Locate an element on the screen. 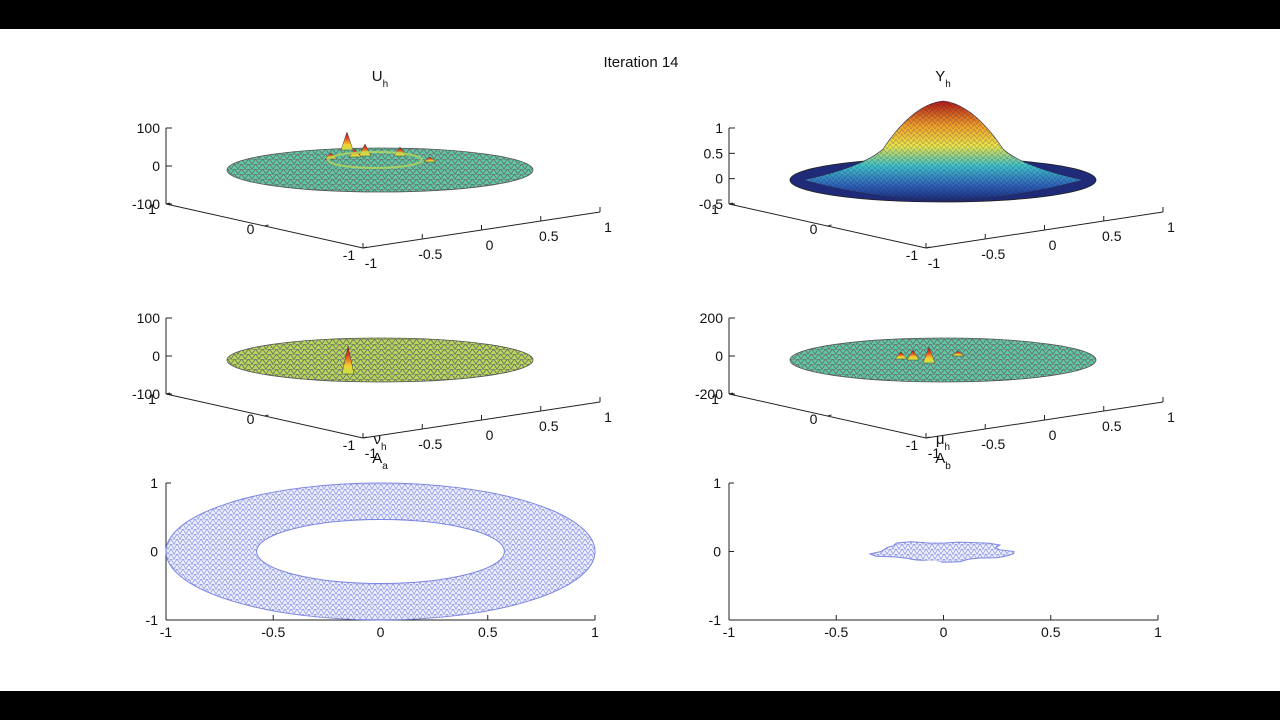 Image resolution: width=1280 pixels, height=720 pixels. figure-title: Iteration 14 is located at coordinates (640, 62).